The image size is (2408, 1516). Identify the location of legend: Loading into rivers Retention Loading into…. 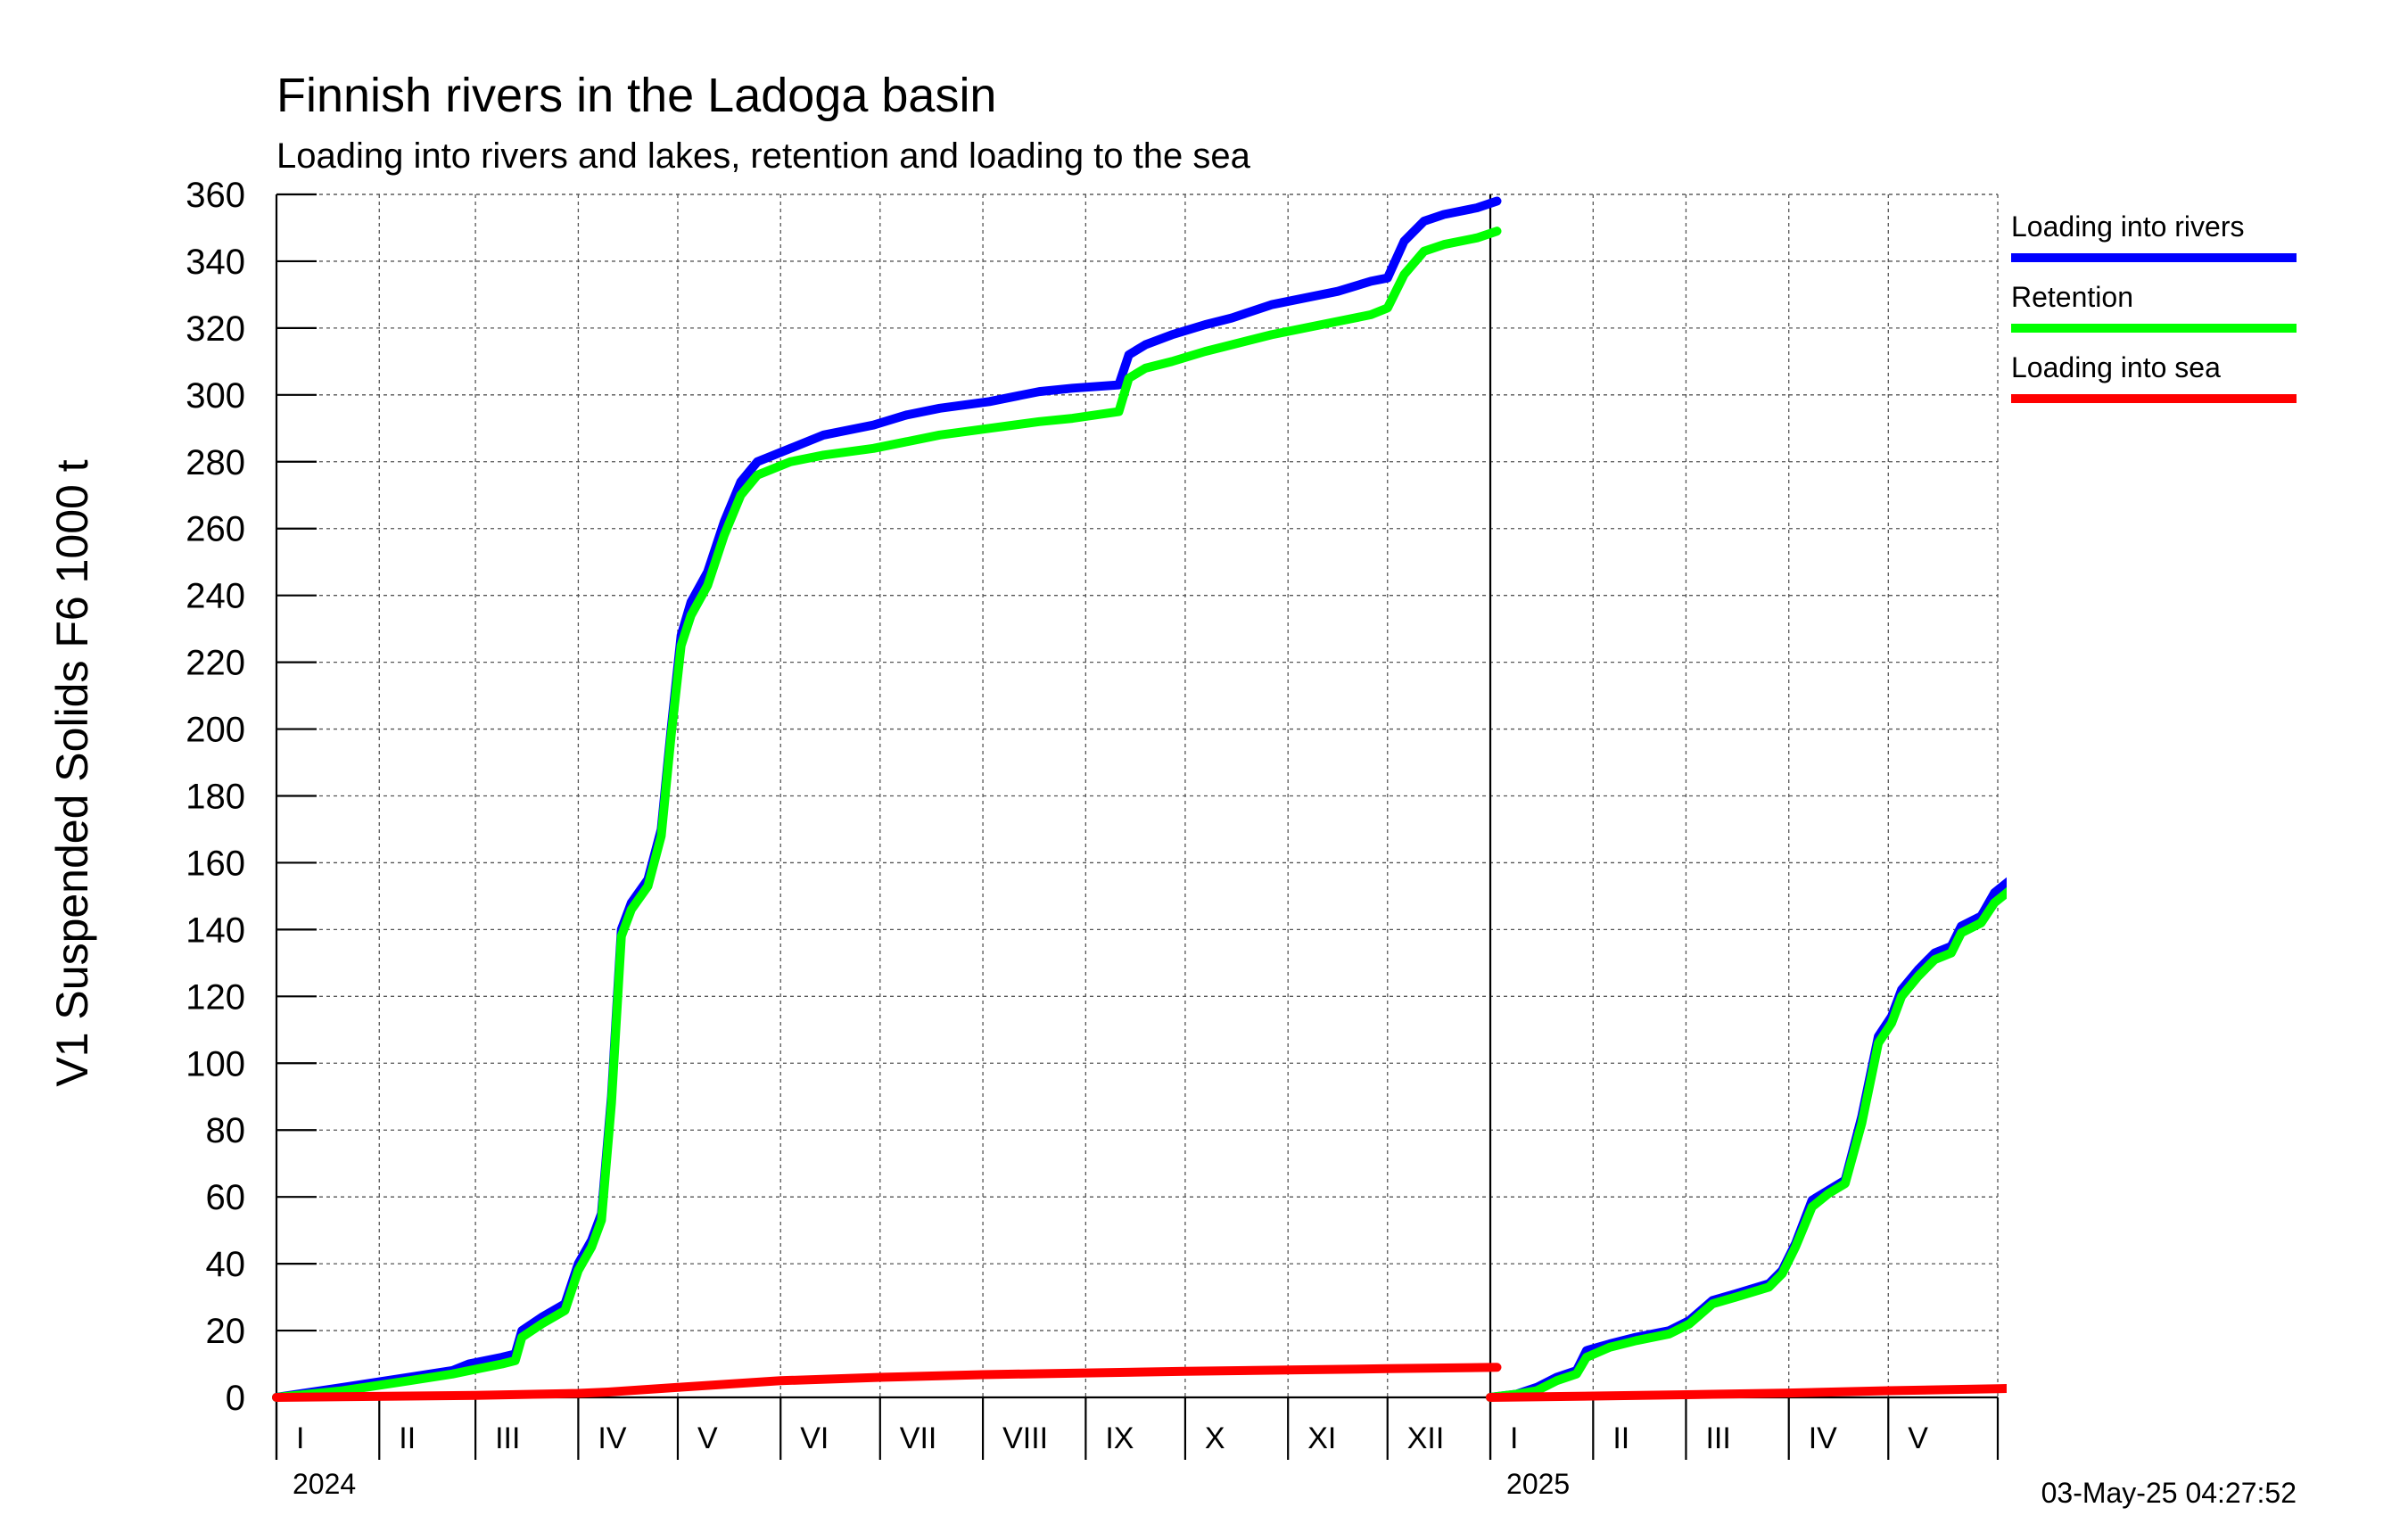
(2154, 306).